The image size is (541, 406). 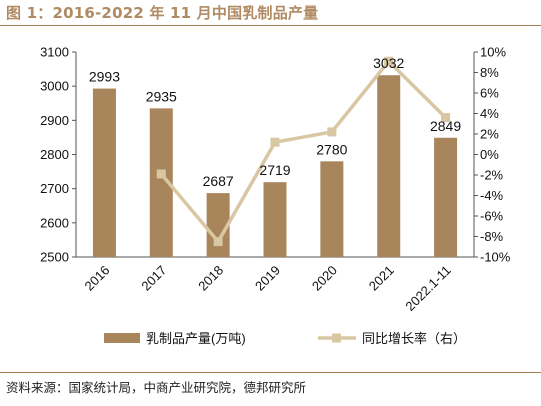 I want to click on chart-title: 图 1：2016-2022 年 11 月中国乳制品产量, so click(x=162, y=13).